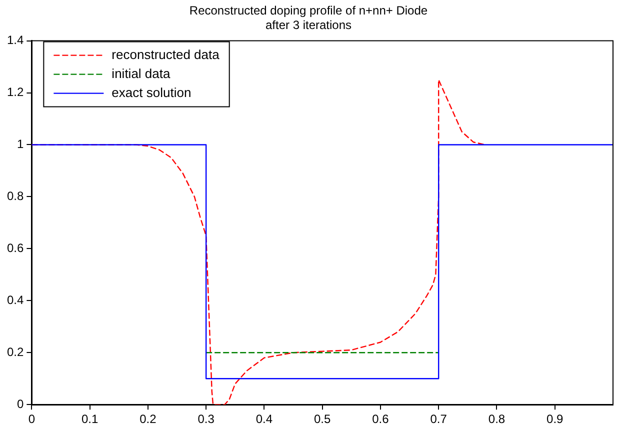  I want to click on y-tick-label: 1, so click(20, 144).